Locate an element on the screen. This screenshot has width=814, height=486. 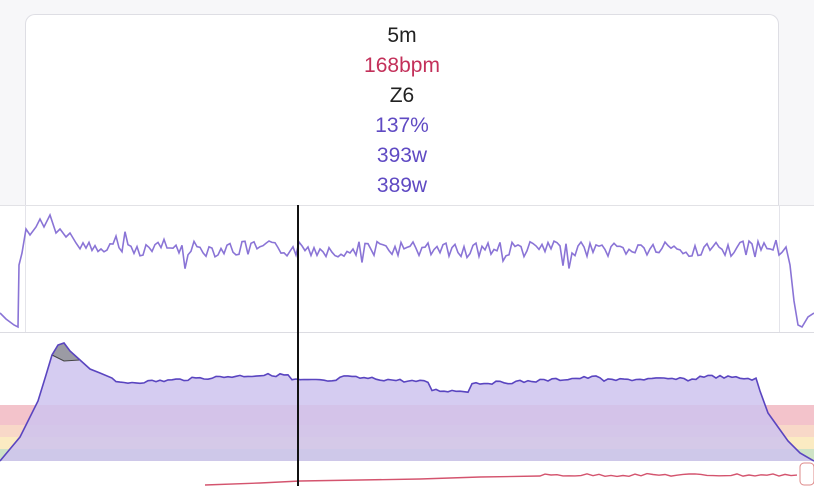
tooltip-ftp-percent: 137% is located at coordinates (402, 125).